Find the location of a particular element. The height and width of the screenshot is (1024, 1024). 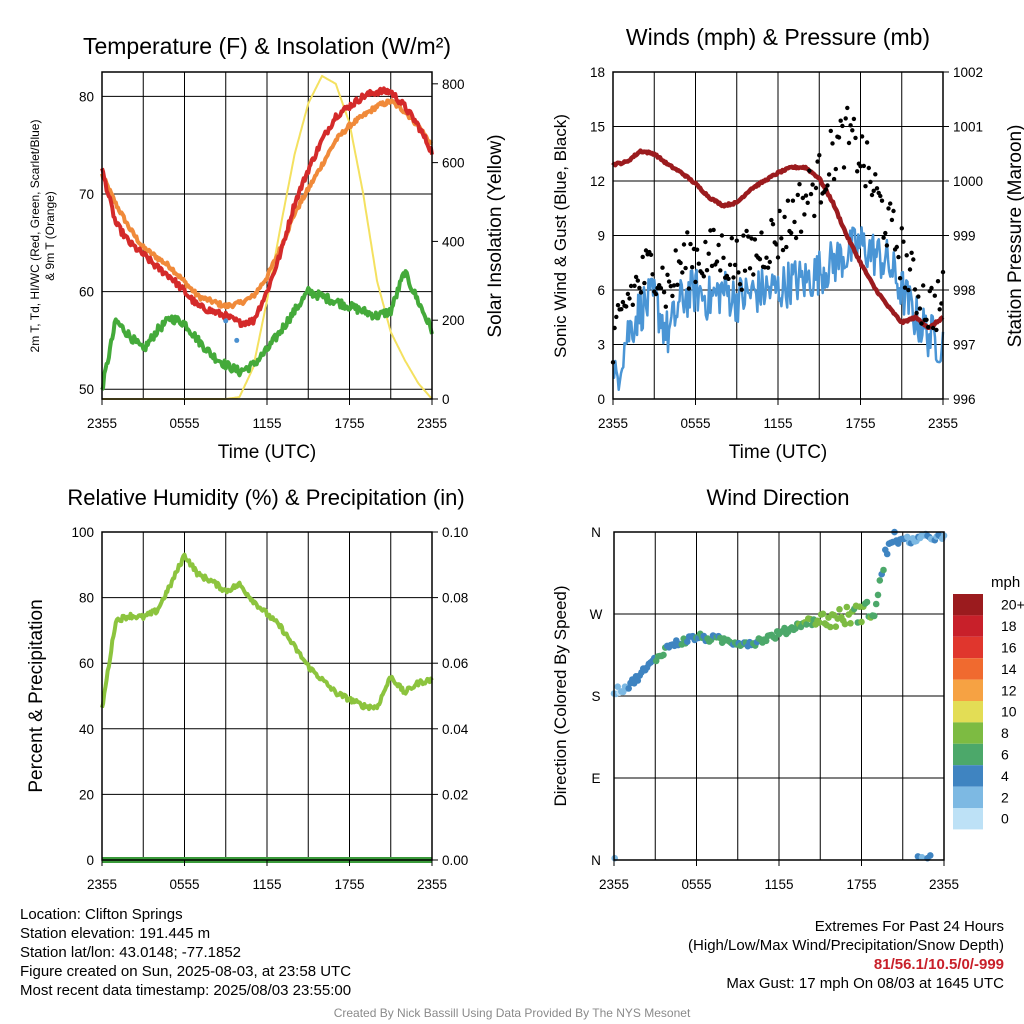

precip-tick-label: 0.10 is located at coordinates (455, 532).